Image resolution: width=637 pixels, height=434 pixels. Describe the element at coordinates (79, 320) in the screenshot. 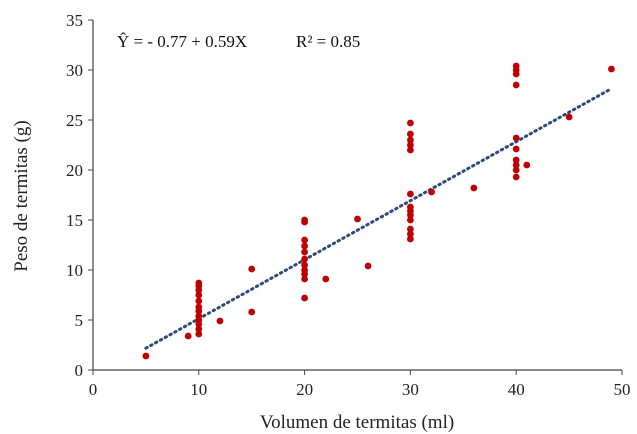

I see `y-tick-label: 5` at that location.